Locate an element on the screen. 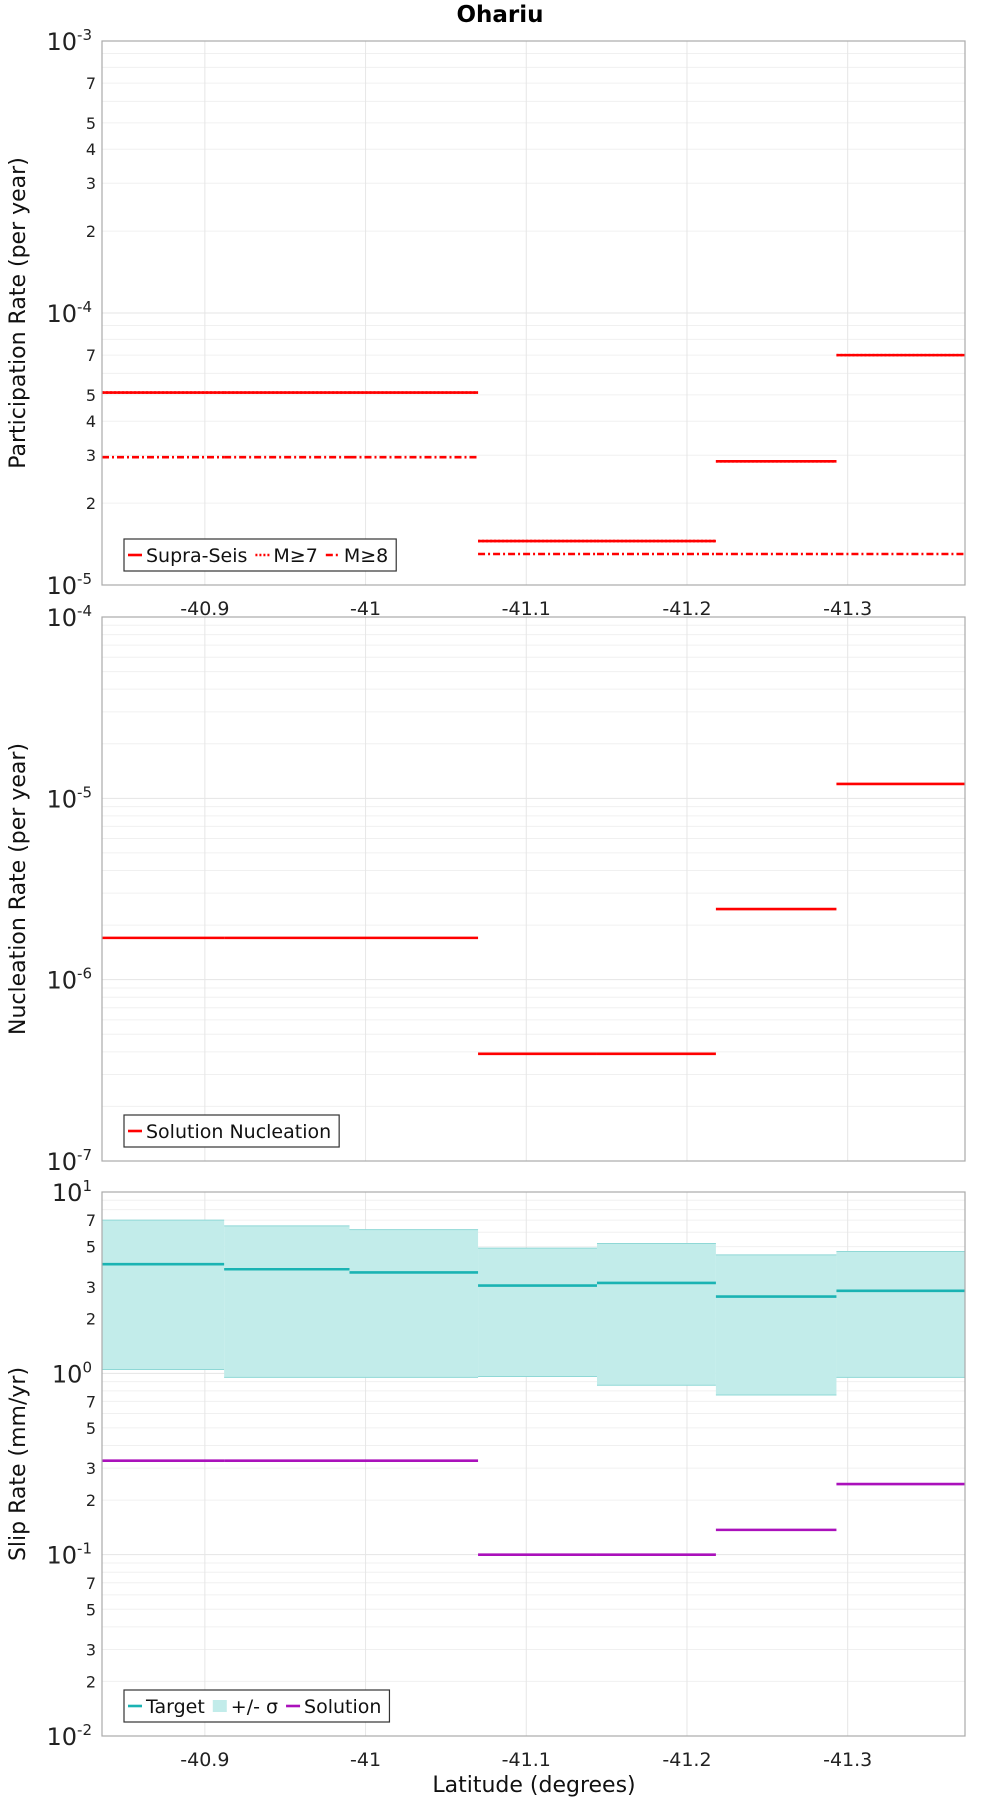  legend: Target +/- σ Solution is located at coordinates (257, 1706).